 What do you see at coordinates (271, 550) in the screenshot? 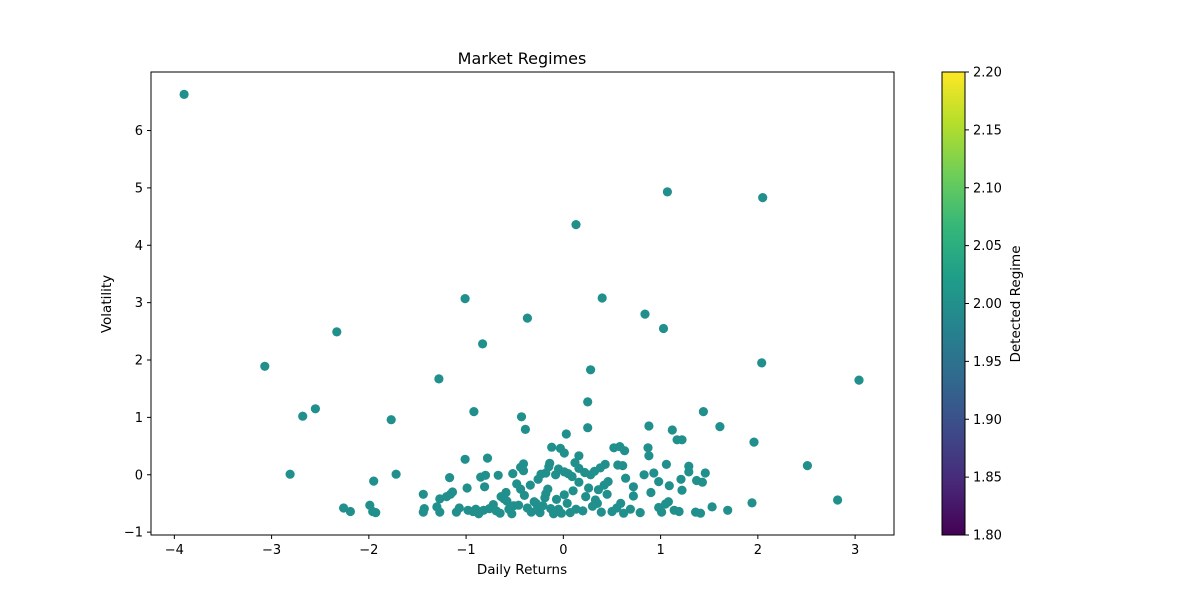
I see `x-tick-label: −3` at bounding box center [271, 550].